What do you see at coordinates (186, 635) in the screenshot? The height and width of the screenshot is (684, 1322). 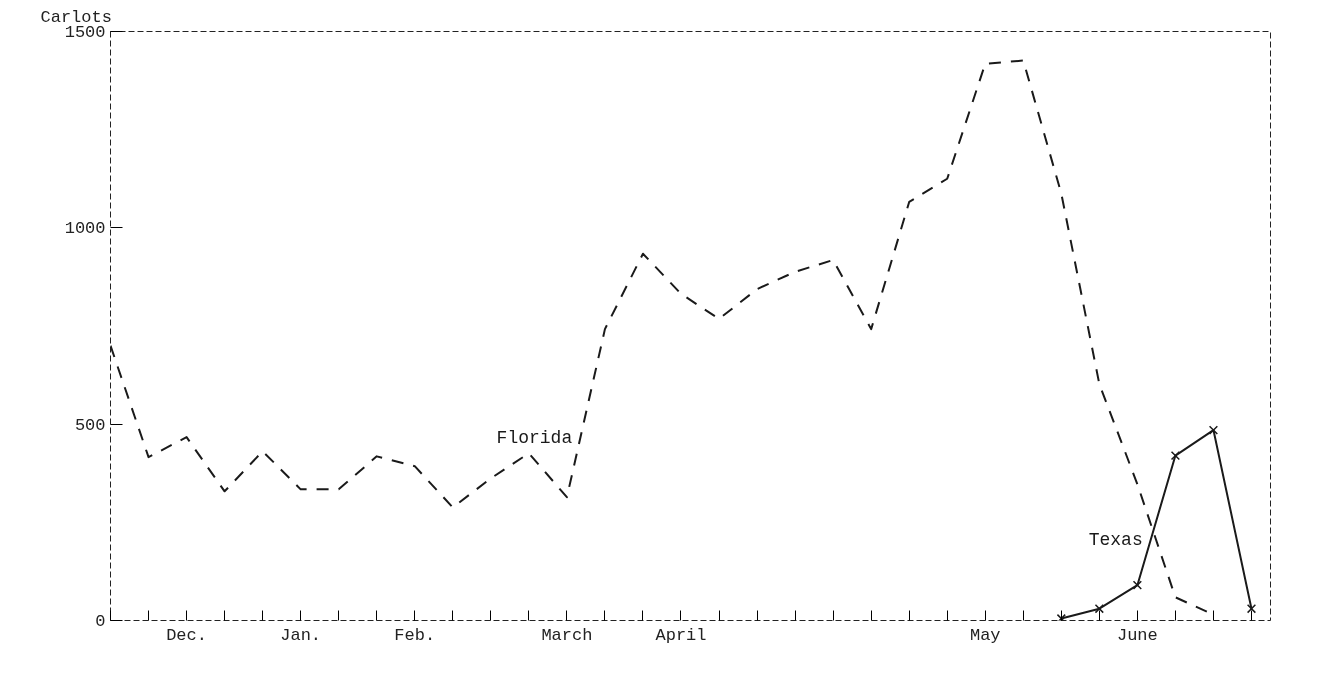 I see `x-tick-label: Dec.` at bounding box center [186, 635].